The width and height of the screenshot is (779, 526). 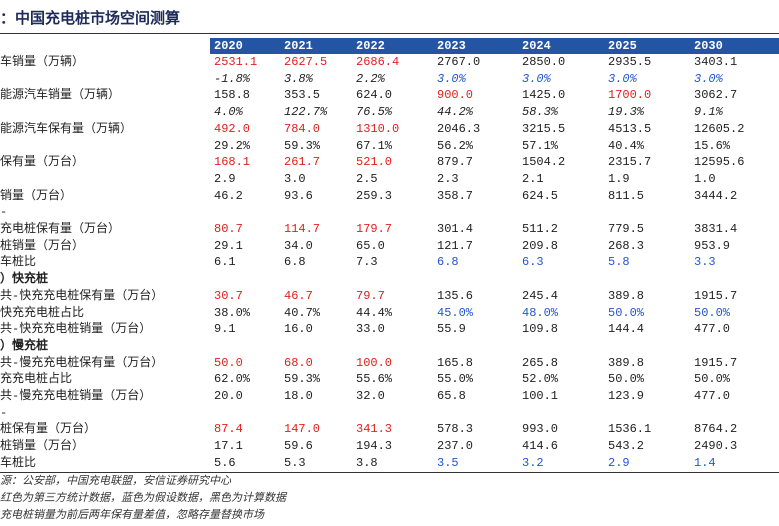 What do you see at coordinates (370, 329) in the screenshot?
I see `cell: 33.0` at bounding box center [370, 329].